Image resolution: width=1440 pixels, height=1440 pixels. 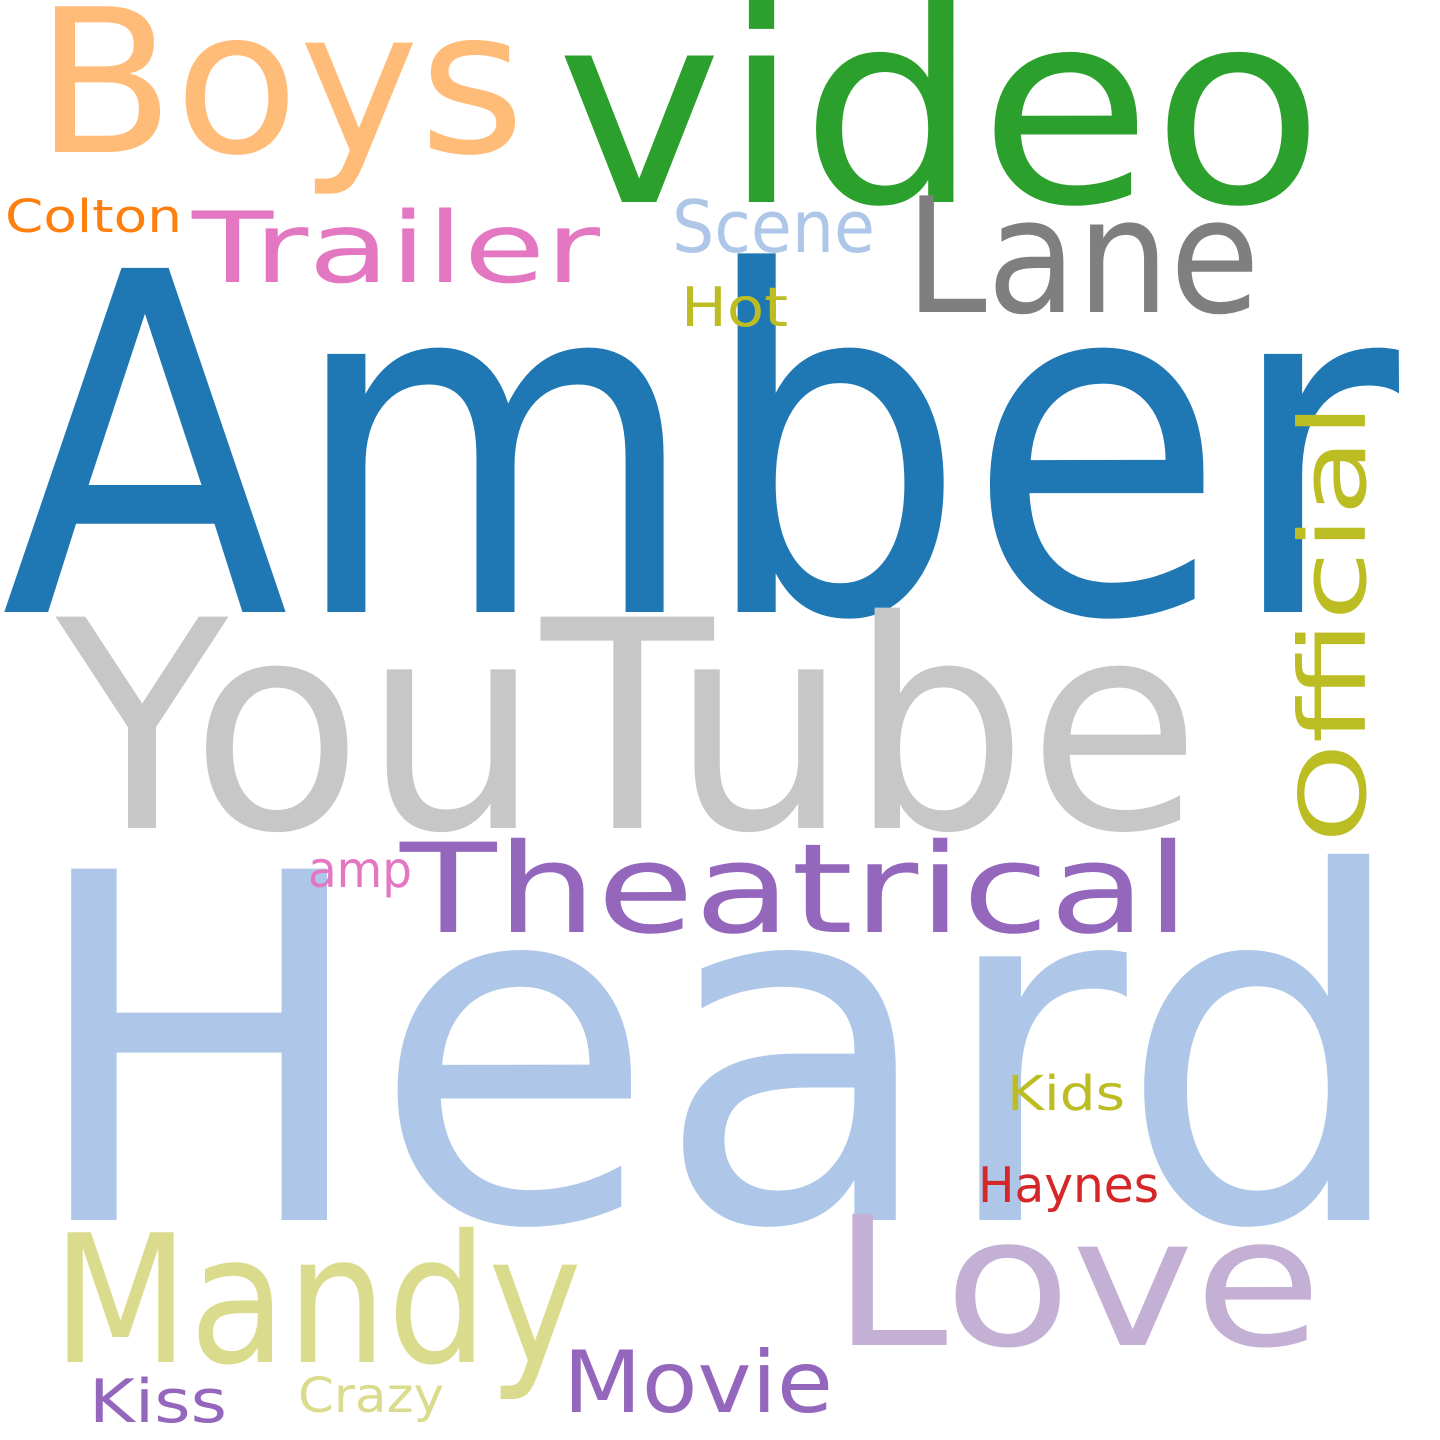 I want to click on word-official: Official, so click(x=1333, y=623).